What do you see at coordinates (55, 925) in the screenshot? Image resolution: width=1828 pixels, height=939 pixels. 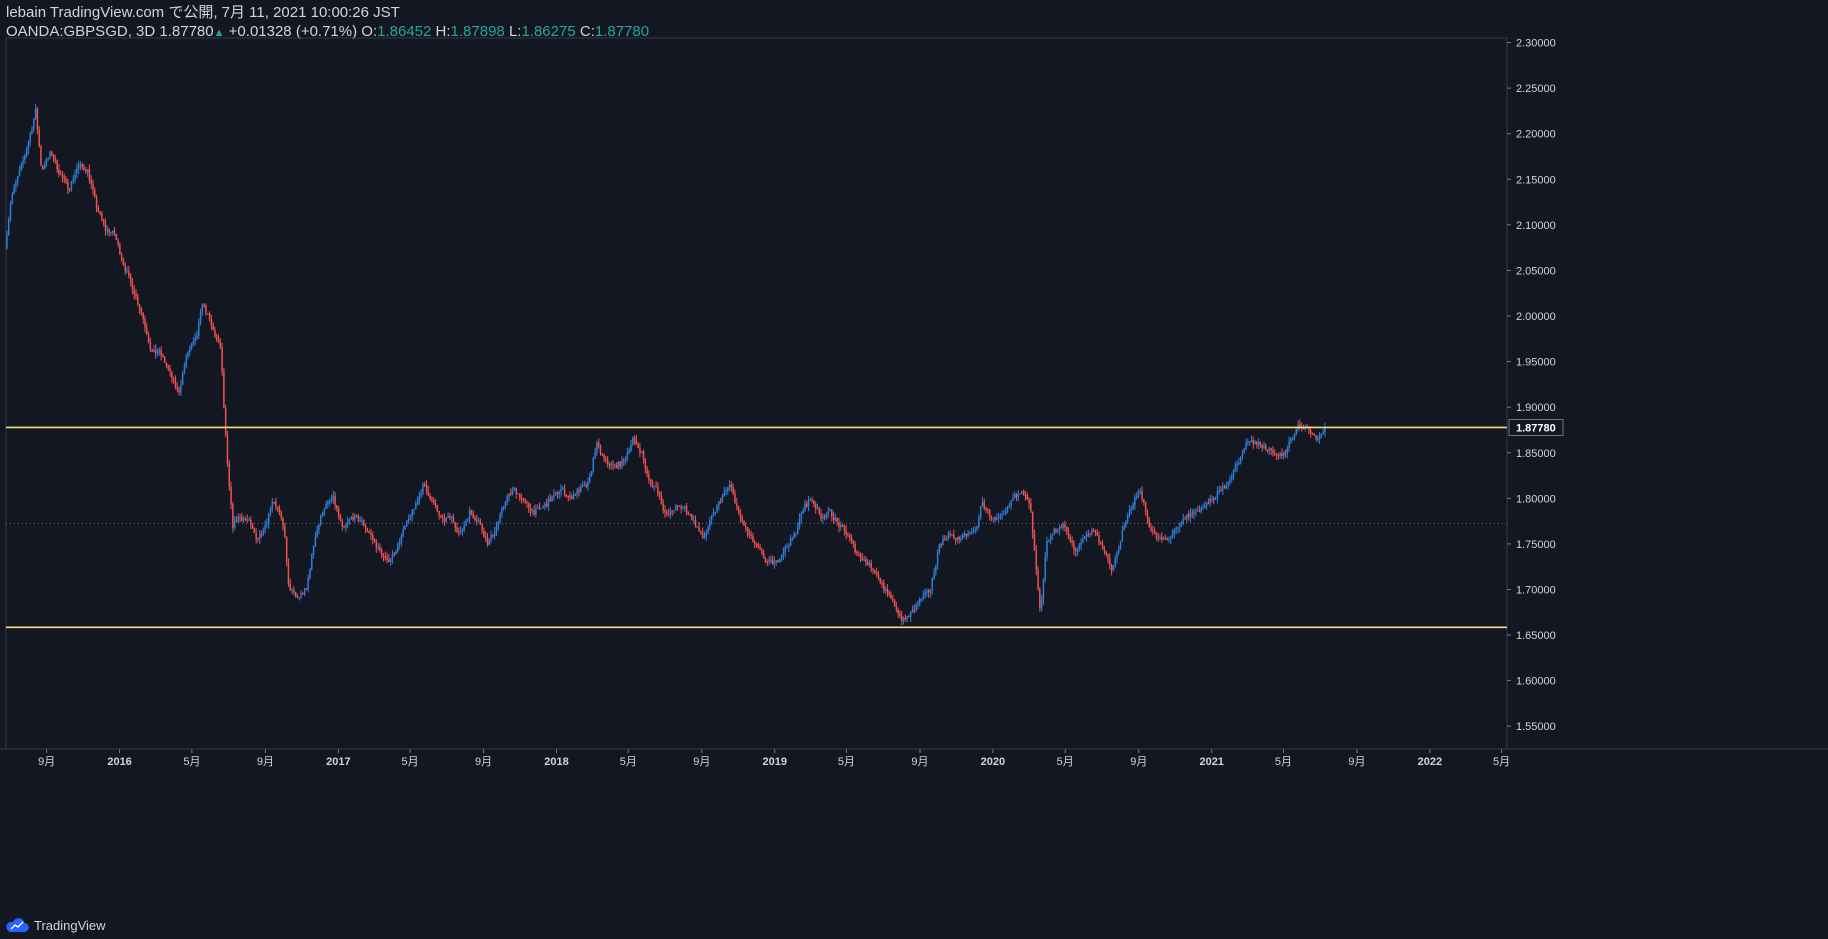 I see `tradingview-branding: TradingView` at bounding box center [55, 925].